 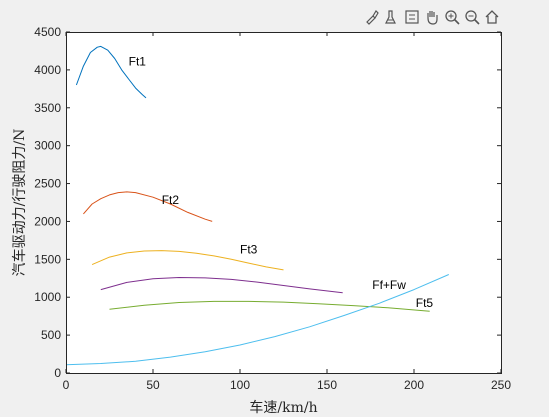 I want to click on series-annotation: Ft5, so click(x=425, y=303).